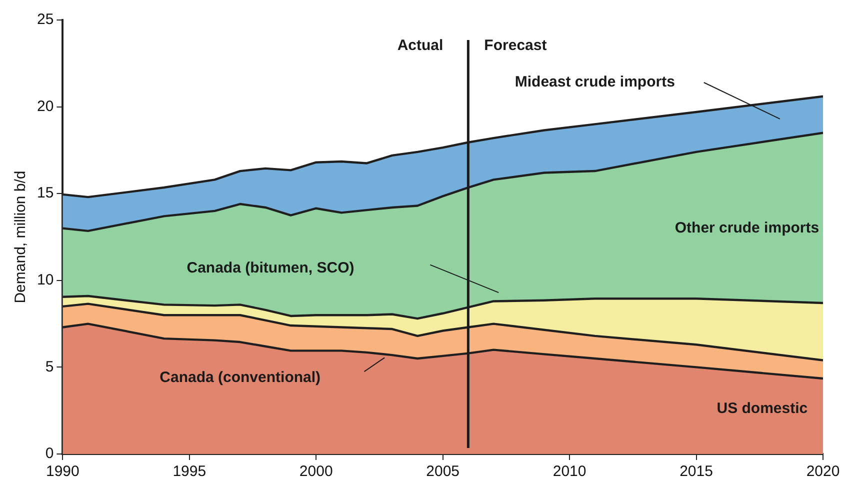 Image resolution: width=851 pixels, height=492 pixels. Describe the element at coordinates (63, 471) in the screenshot. I see `x-tick-label: 1990` at that location.